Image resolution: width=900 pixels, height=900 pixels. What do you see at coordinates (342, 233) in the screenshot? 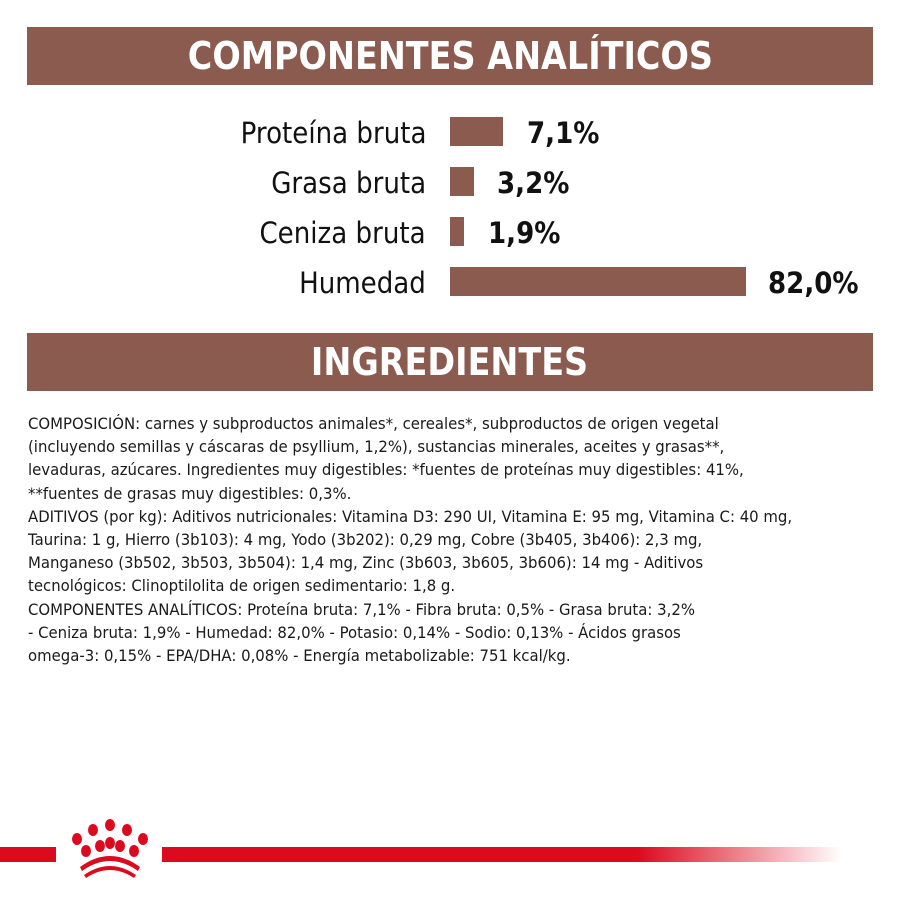
I see `row-label: Ceniza bruta` at bounding box center [342, 233].